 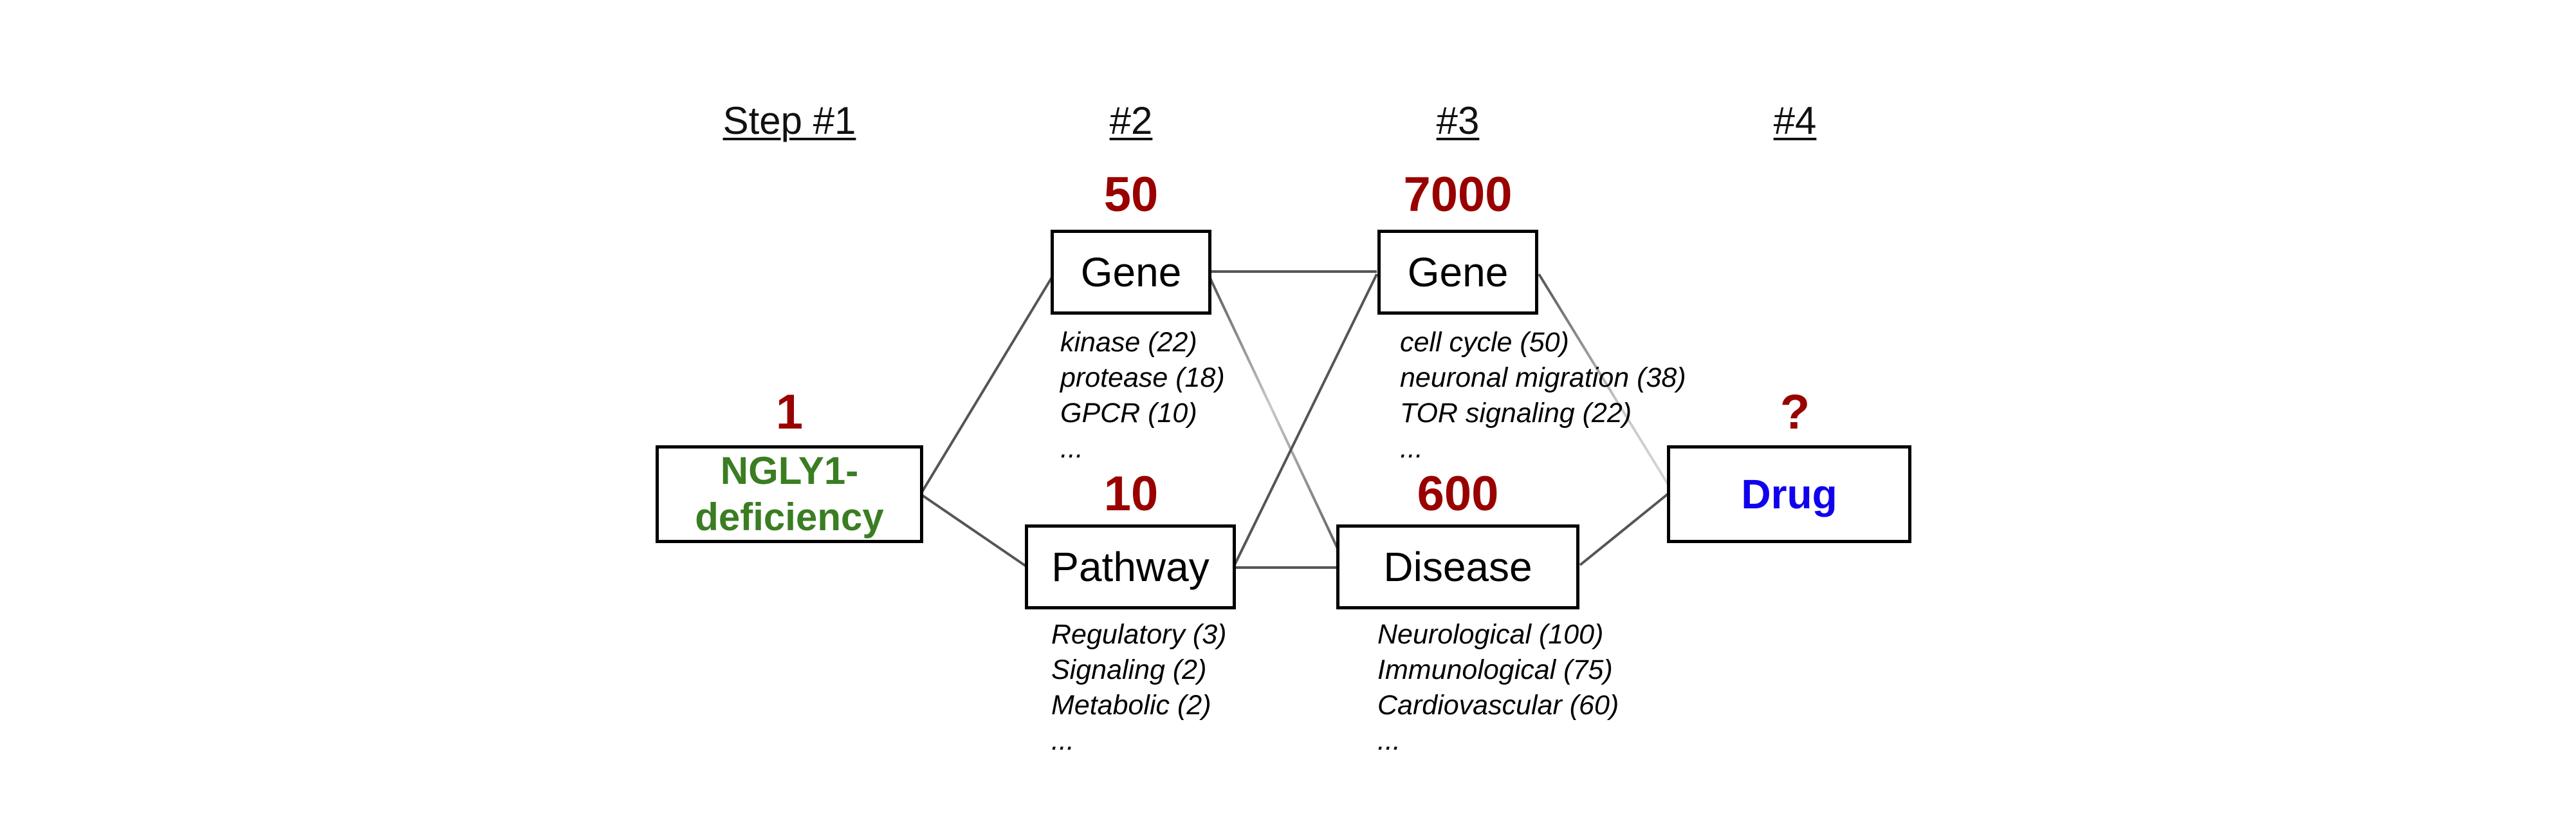 I want to click on gene-node-step3: Gene, so click(x=1457, y=272).